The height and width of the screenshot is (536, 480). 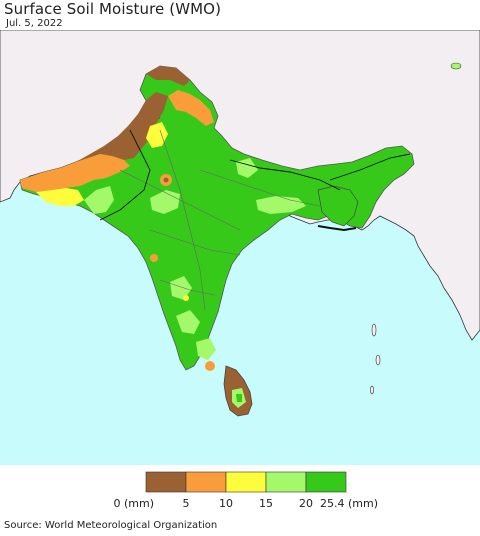 What do you see at coordinates (337, 228) in the screenshot?
I see `coastline-dark` at bounding box center [337, 228].